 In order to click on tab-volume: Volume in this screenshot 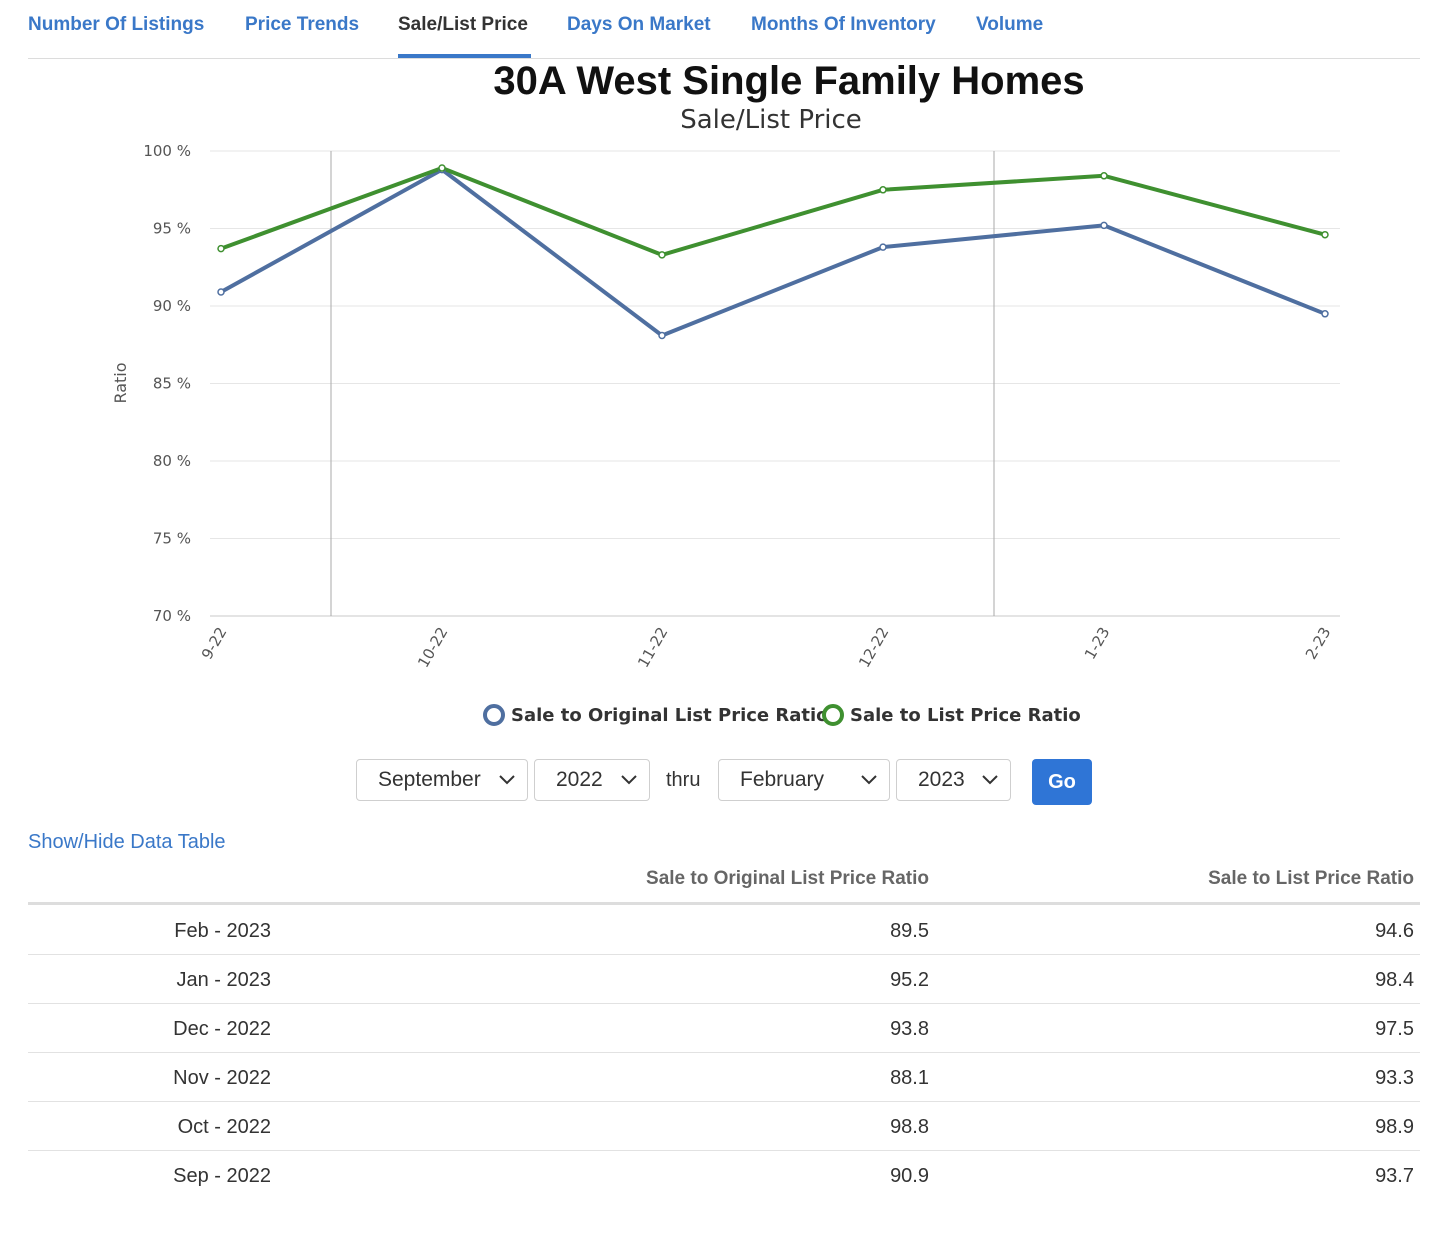, I will do `click(1010, 24)`.